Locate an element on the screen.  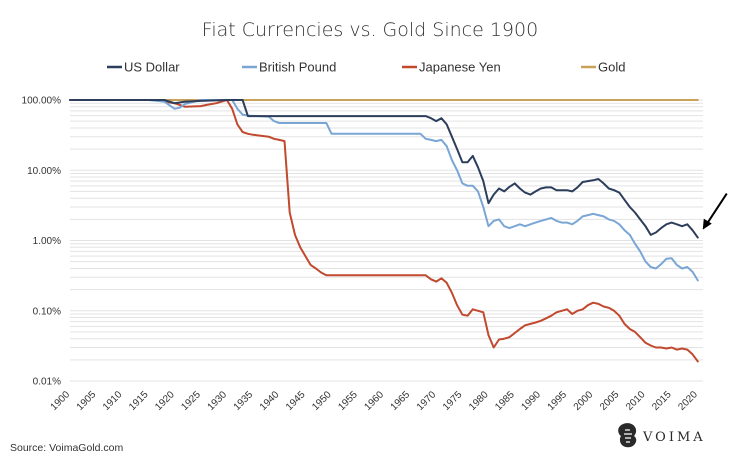
x-tick-label: 1945 is located at coordinates (296, 401).